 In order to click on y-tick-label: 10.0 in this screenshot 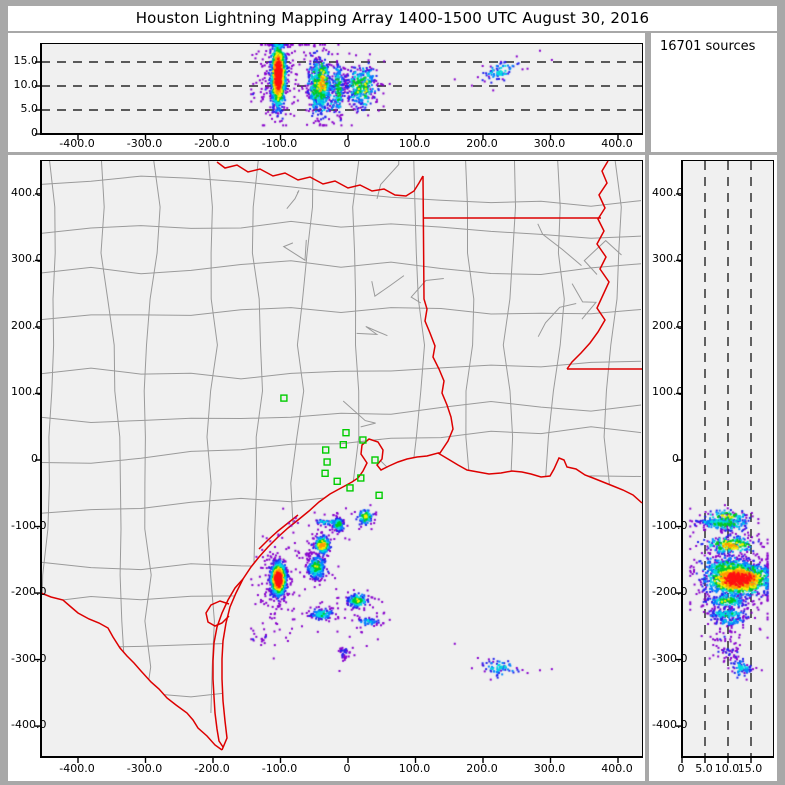, I will do `click(26, 84)`.